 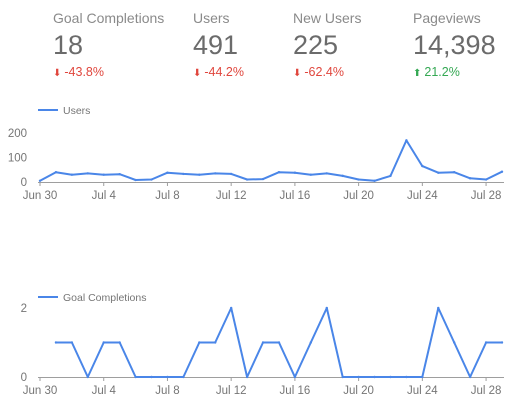 I want to click on metric-change: ⬇ -62.4%, so click(x=327, y=73).